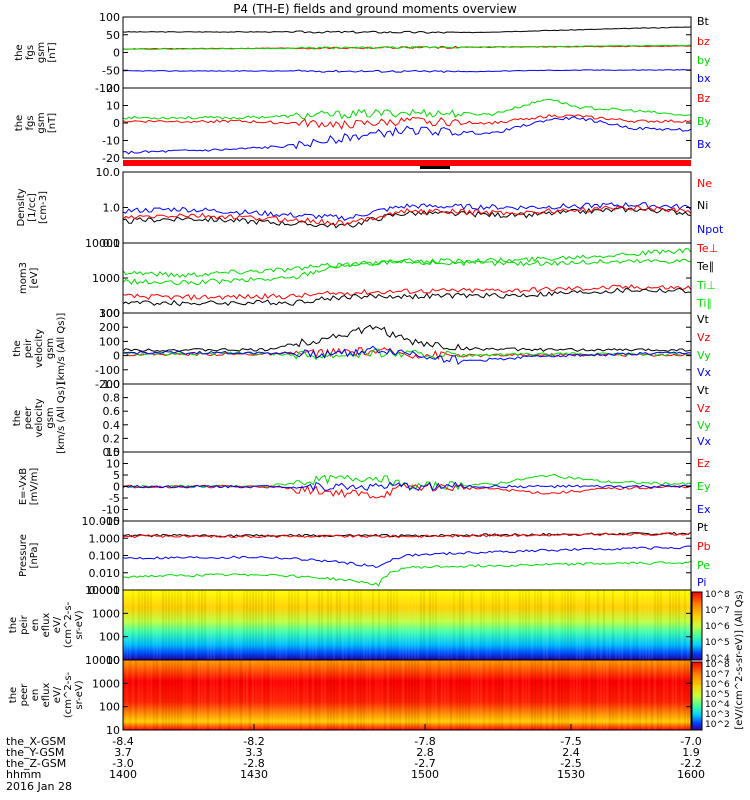  Describe the element at coordinates (113, 35) in the screenshot. I see `ytick-label-p1: 50` at that location.